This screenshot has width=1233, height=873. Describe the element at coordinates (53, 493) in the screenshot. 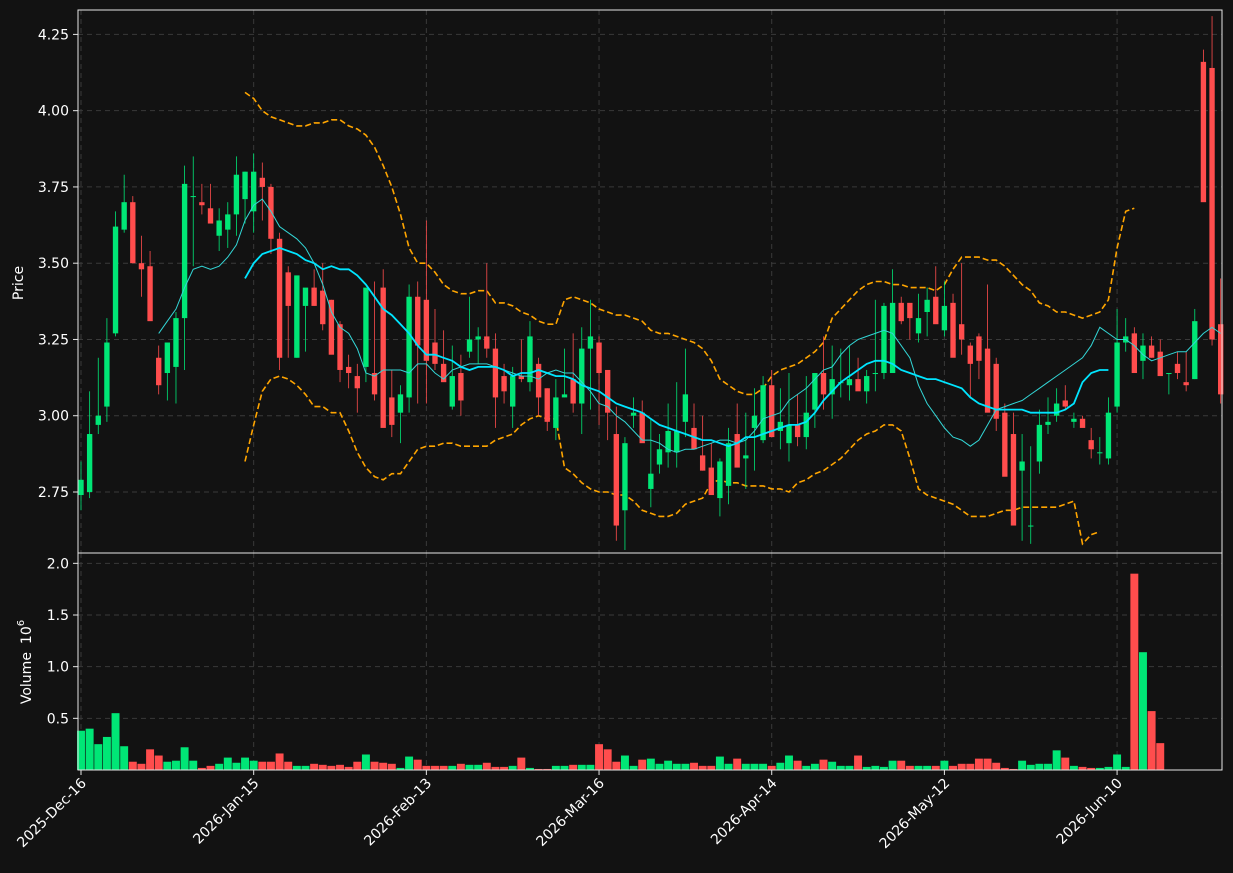

I see `price-tick-label: 2.75` at that location.